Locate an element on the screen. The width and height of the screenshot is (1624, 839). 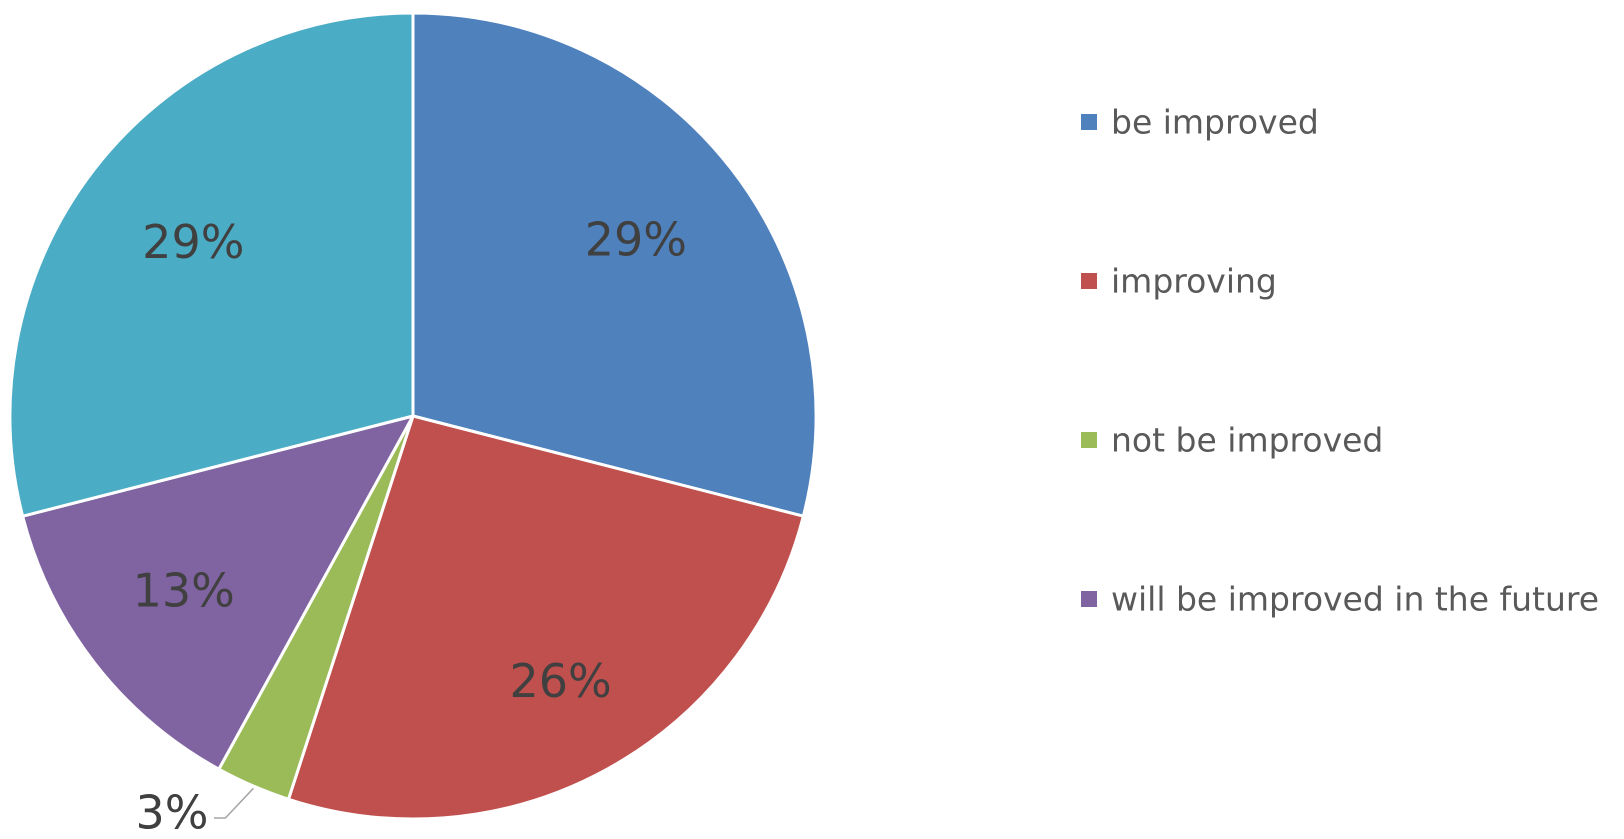
pie-label-be-improved-0: 29% is located at coordinates (636, 240).